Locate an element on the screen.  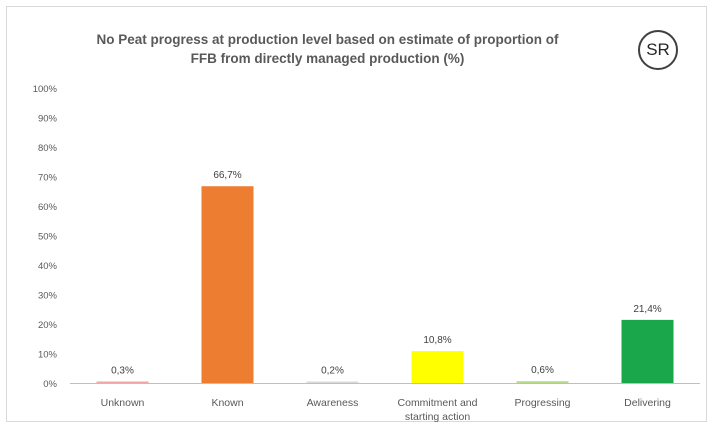
x-category-label: Awareness is located at coordinates (333, 403).